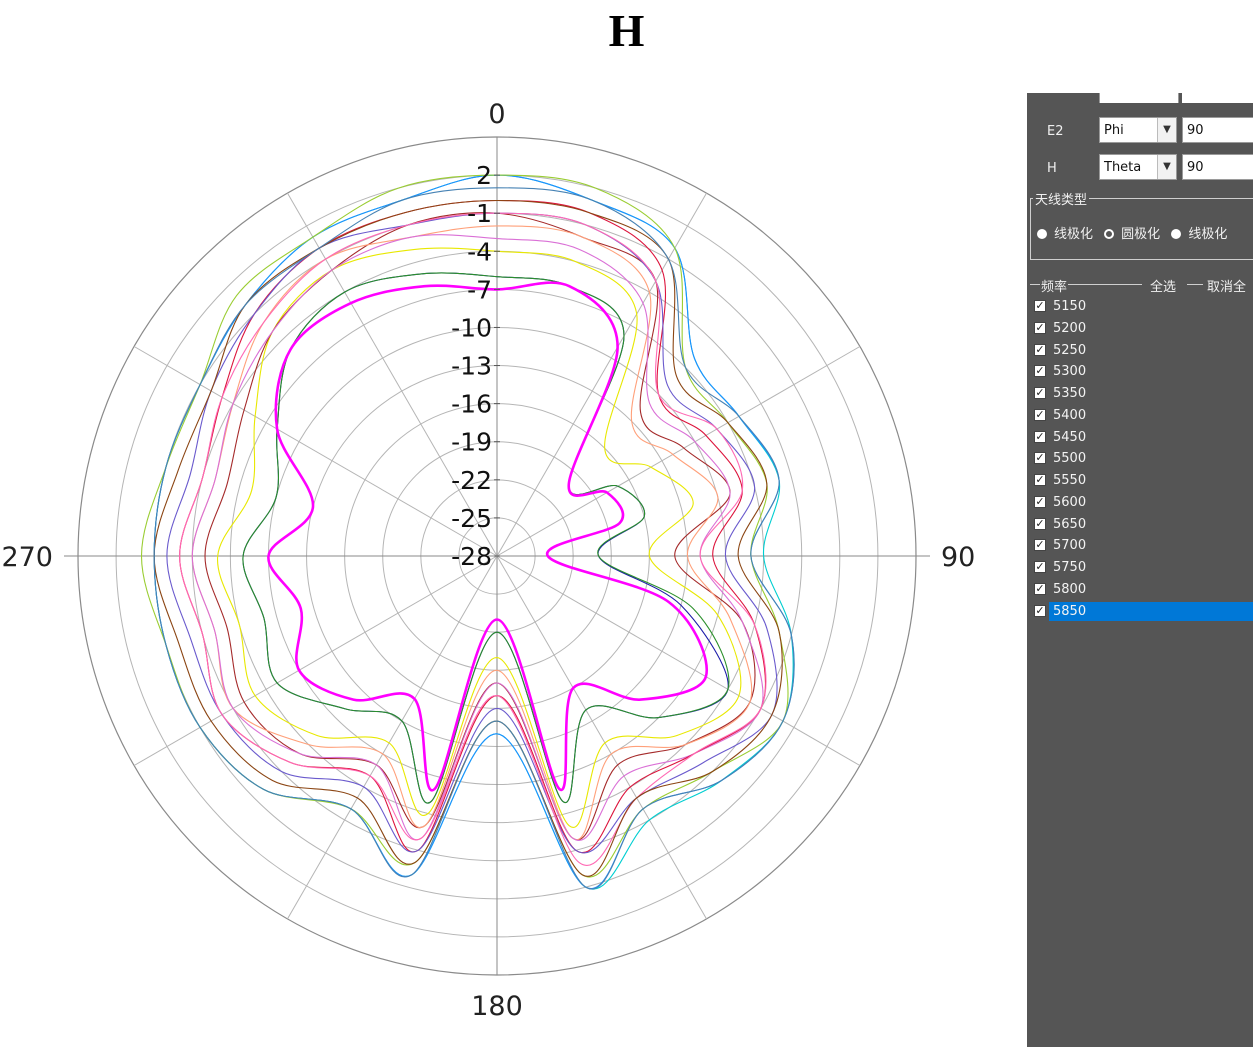 The height and width of the screenshot is (1047, 1253). Describe the element at coordinates (479, 289) in the screenshot. I see `radial-tick-label: -7` at that location.